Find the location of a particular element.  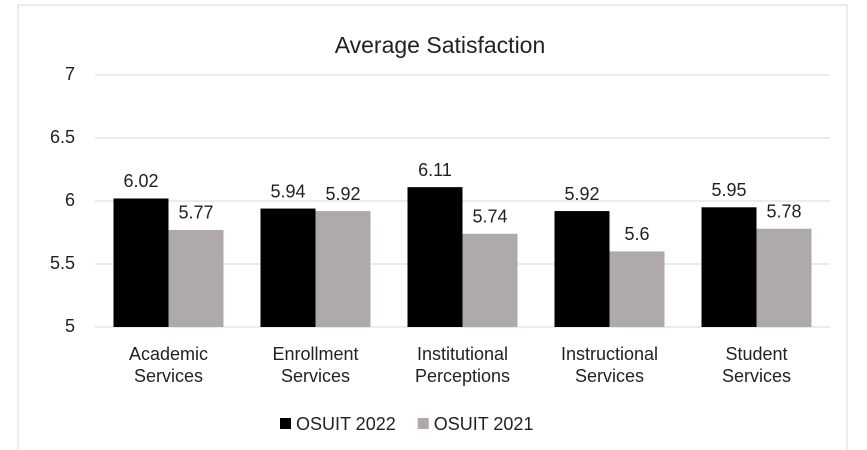

chart-title: Average Satisfaction is located at coordinates (440, 45).